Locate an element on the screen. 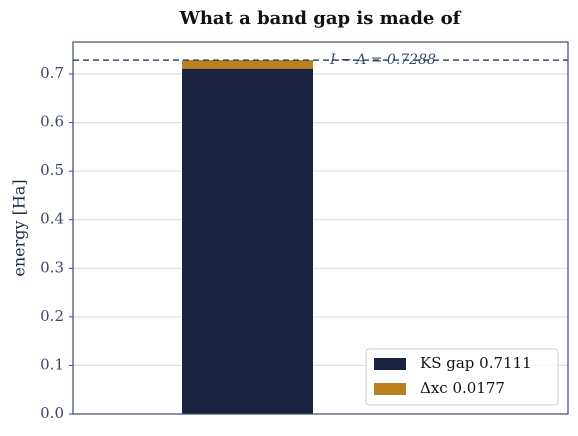  y-tick-label: 0.6 is located at coordinates (52, 122).